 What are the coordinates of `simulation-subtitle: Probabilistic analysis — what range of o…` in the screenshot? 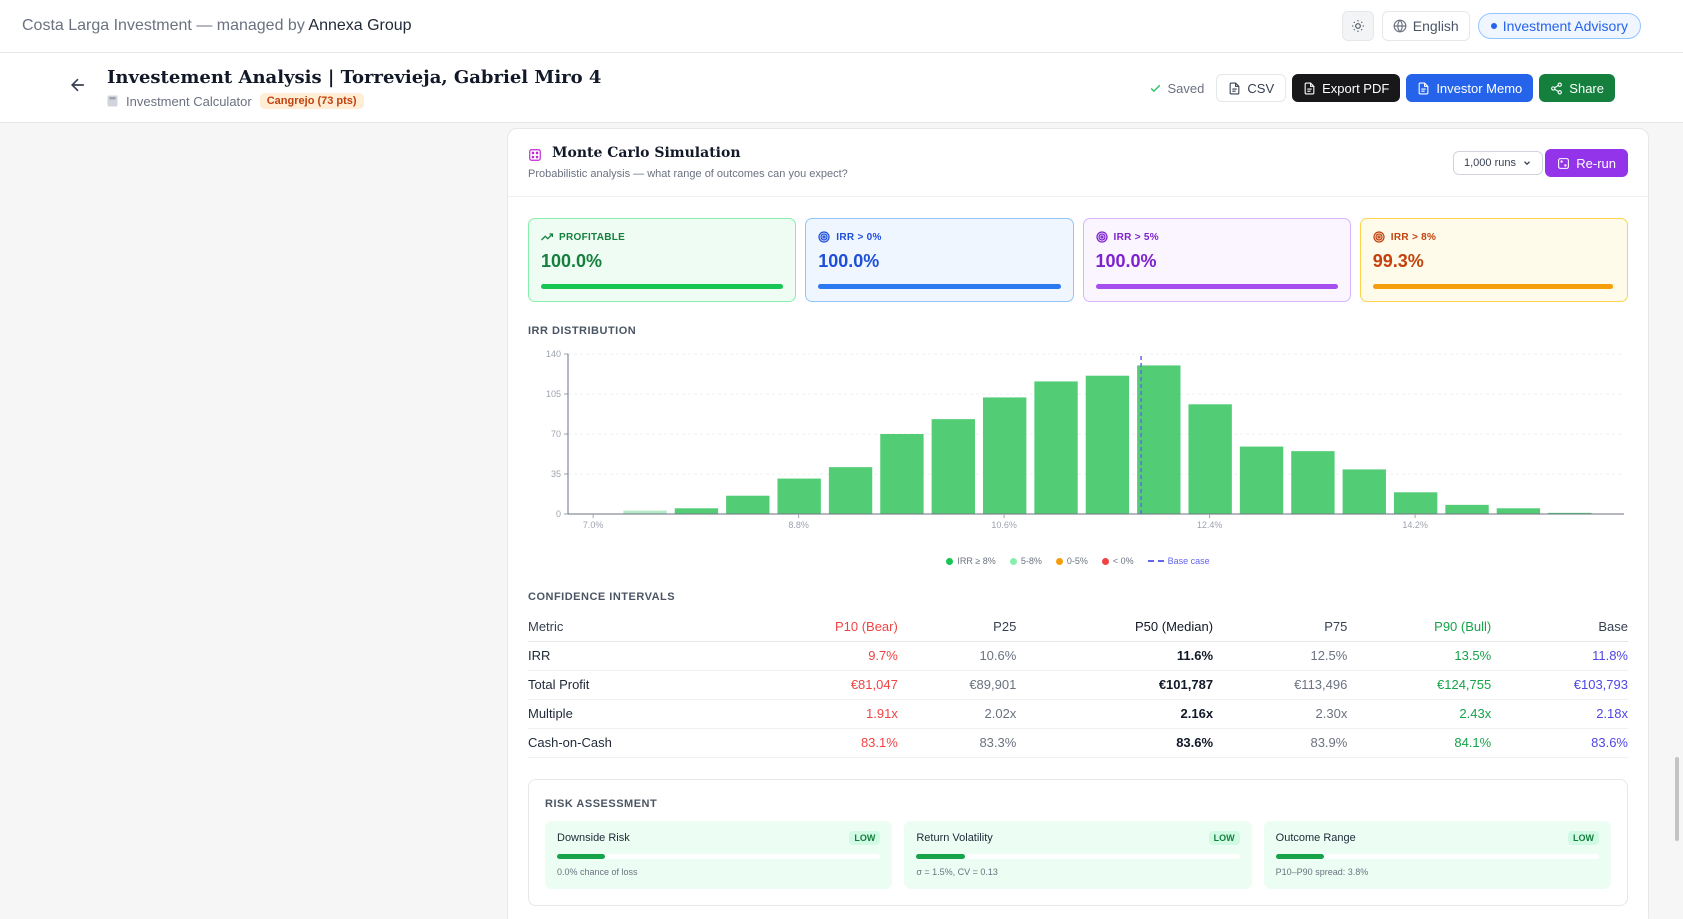 It's located at (688, 174).